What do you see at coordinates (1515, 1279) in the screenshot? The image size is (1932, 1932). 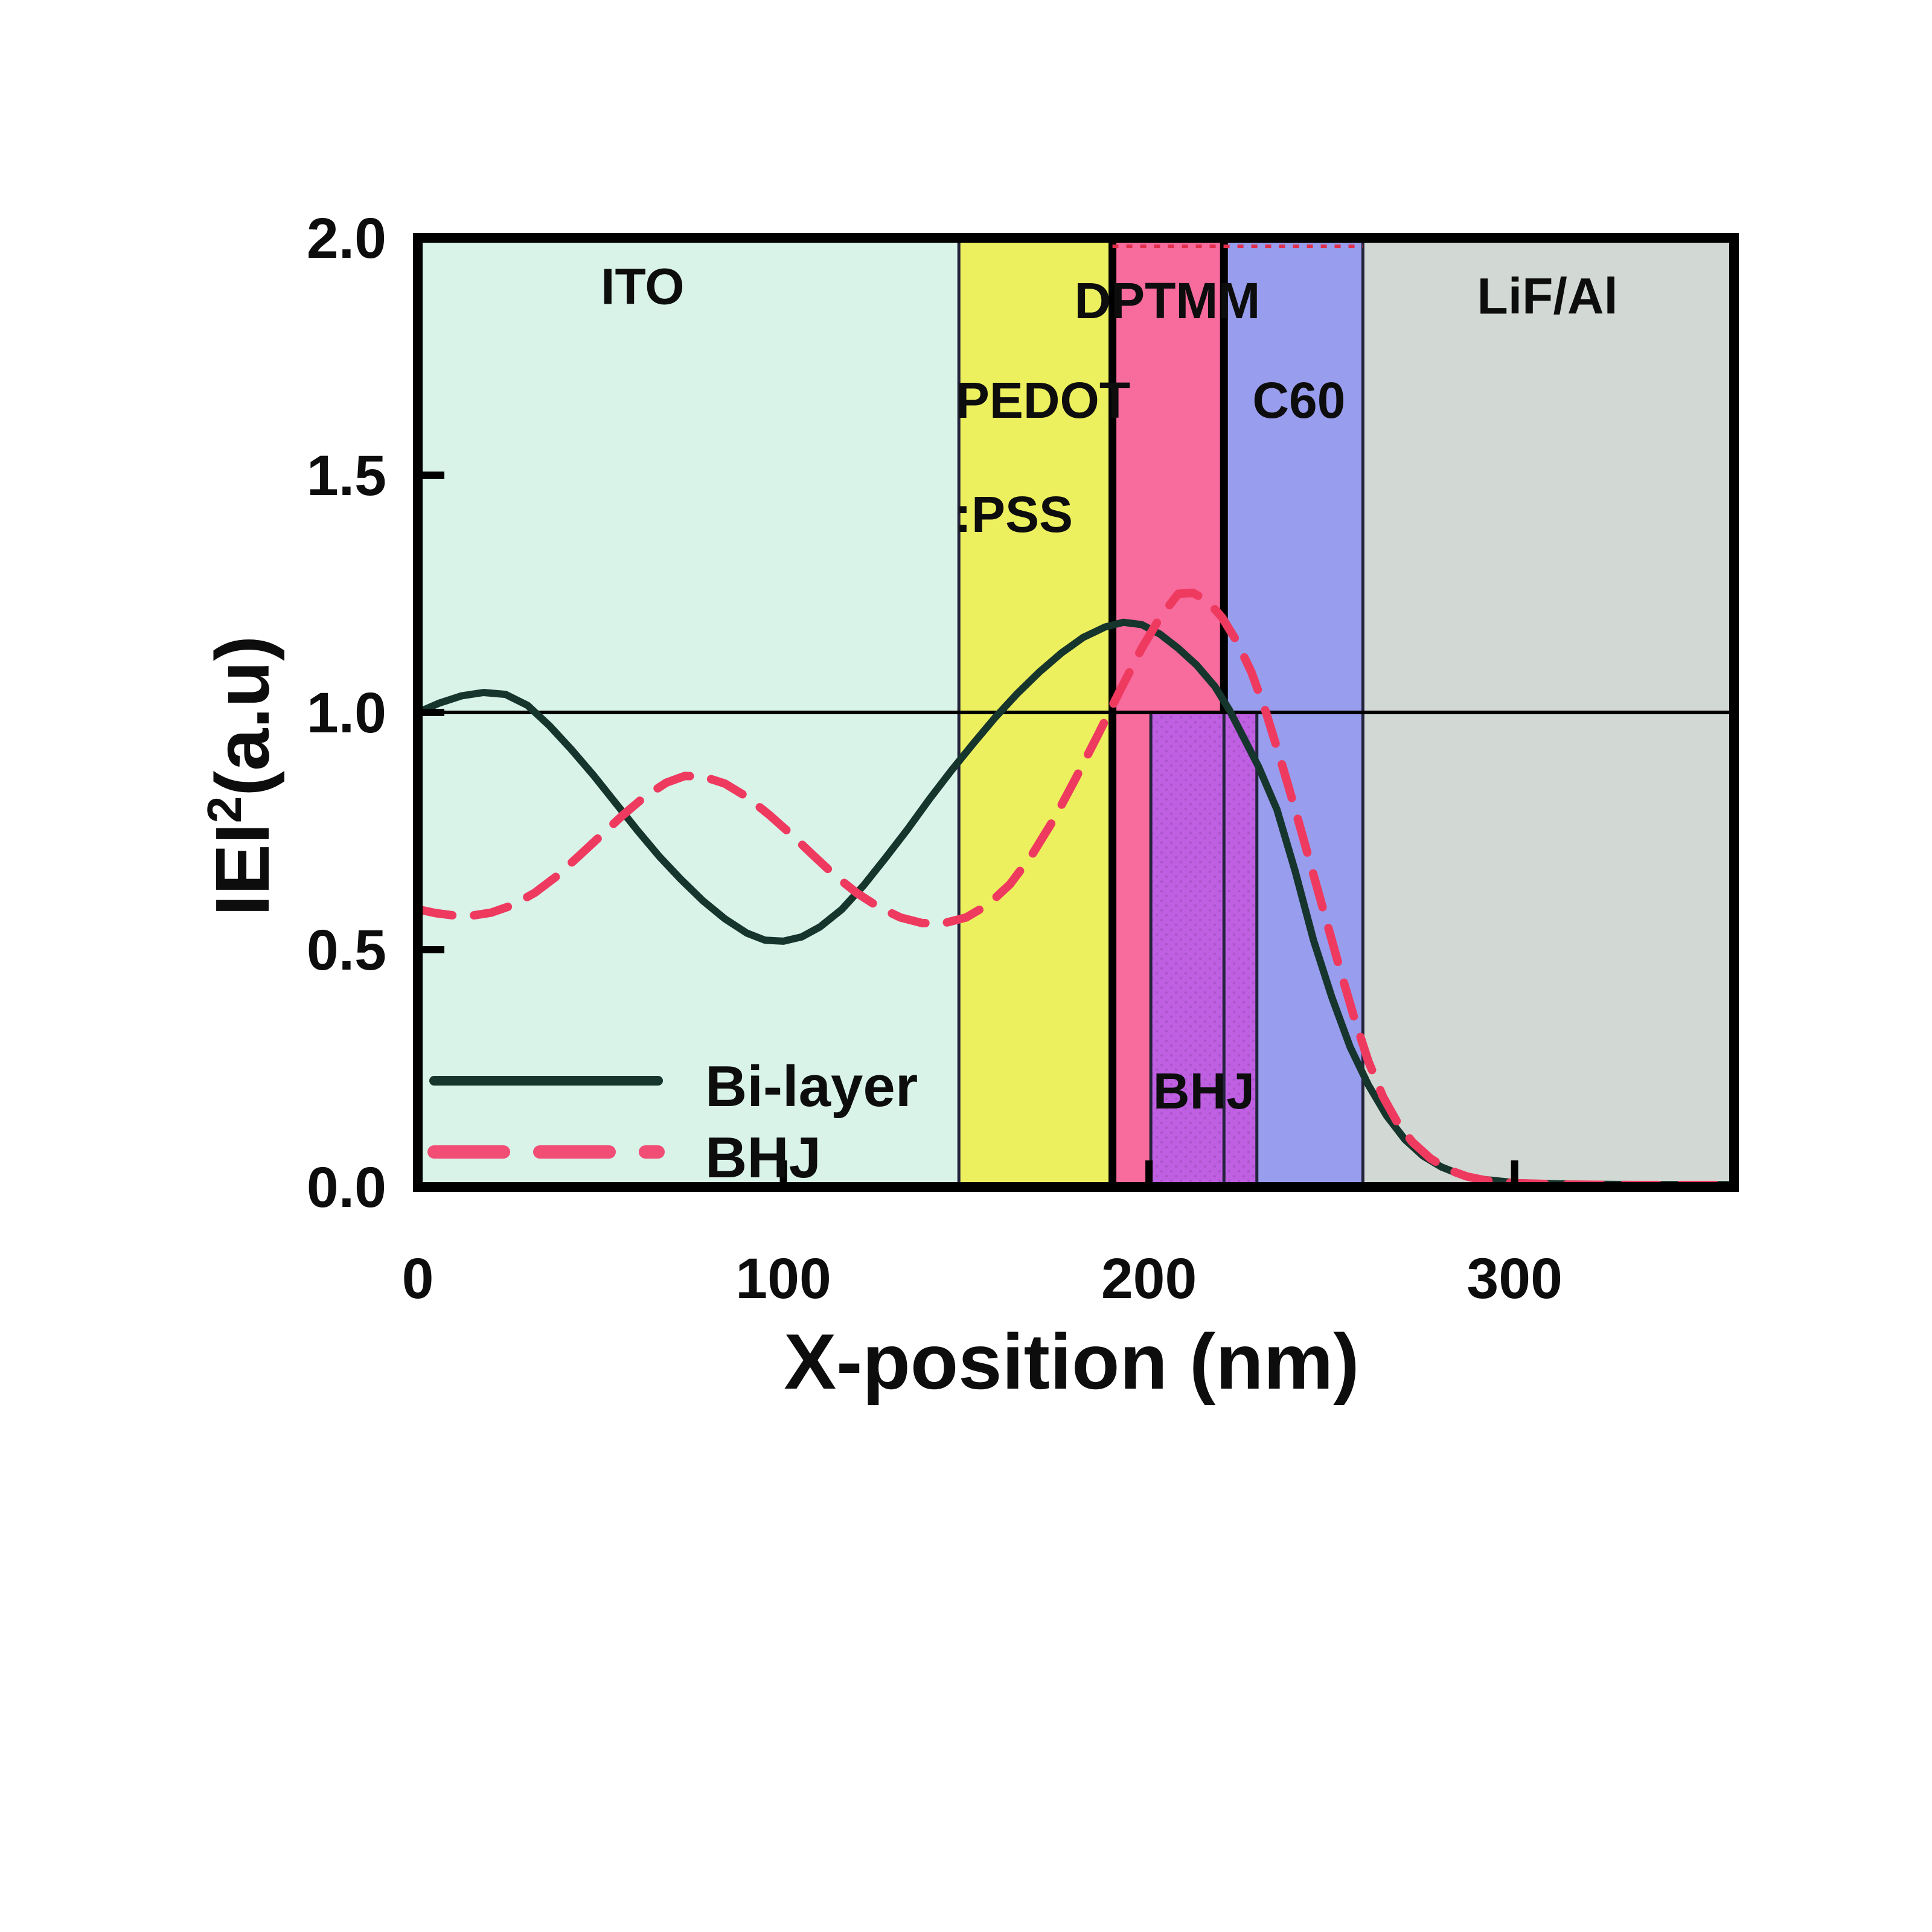 I see `x-tick-label-300: 300` at bounding box center [1515, 1279].